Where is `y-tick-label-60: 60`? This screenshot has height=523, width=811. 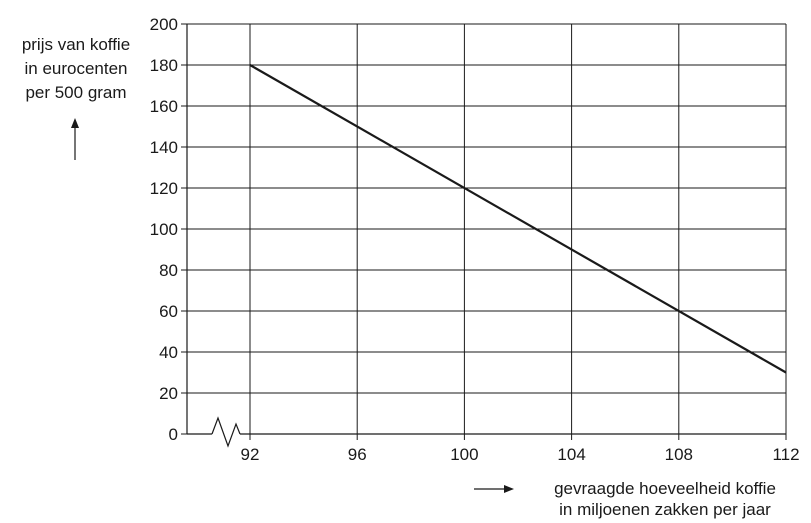
y-tick-label-60: 60 is located at coordinates (168, 311).